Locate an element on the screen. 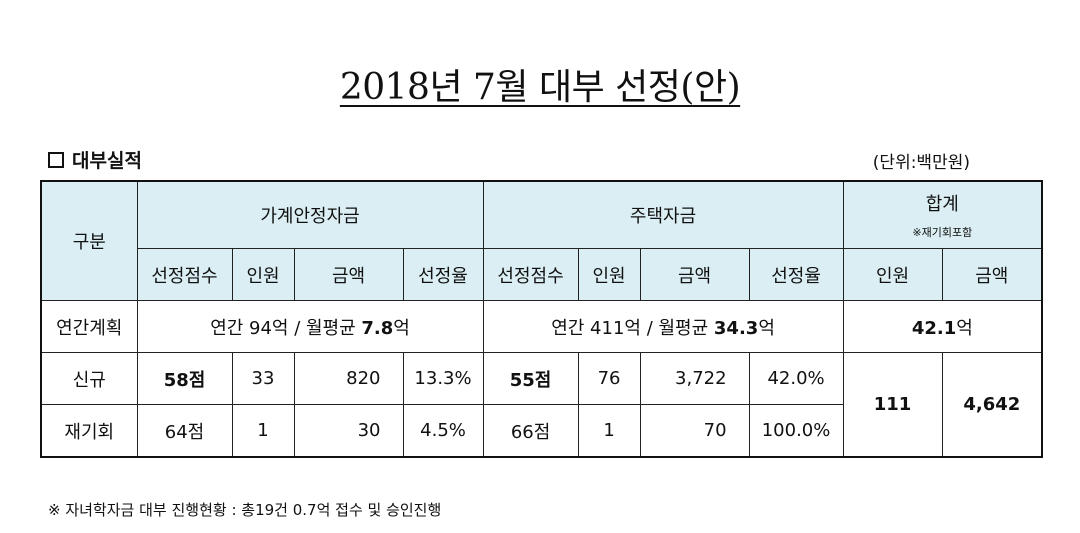 The image size is (1080, 533). header-total-label: 합계 is located at coordinates (942, 204).